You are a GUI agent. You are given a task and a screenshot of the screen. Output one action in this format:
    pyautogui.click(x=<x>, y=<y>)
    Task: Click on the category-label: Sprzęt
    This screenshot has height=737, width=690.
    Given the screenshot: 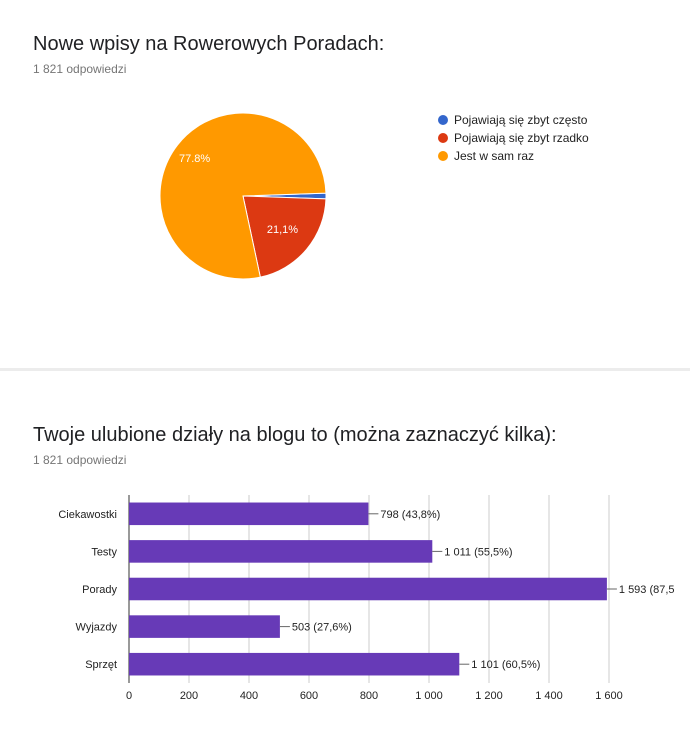 What is the action you would take?
    pyautogui.click(x=101, y=665)
    